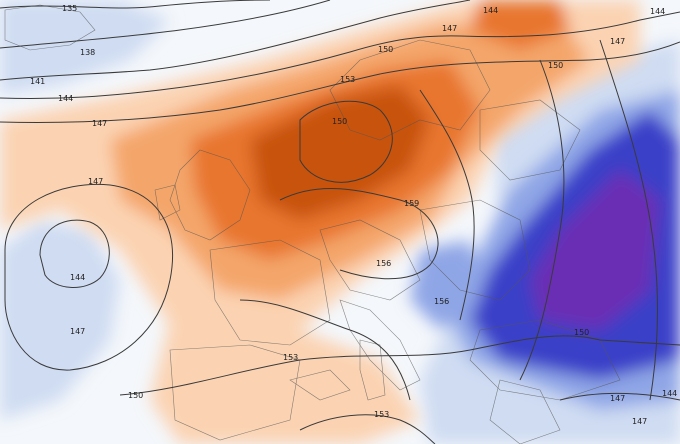 This screenshot has width=680, height=444. What do you see at coordinates (69, 8) in the screenshot?
I see `label-135: 135` at bounding box center [69, 8].